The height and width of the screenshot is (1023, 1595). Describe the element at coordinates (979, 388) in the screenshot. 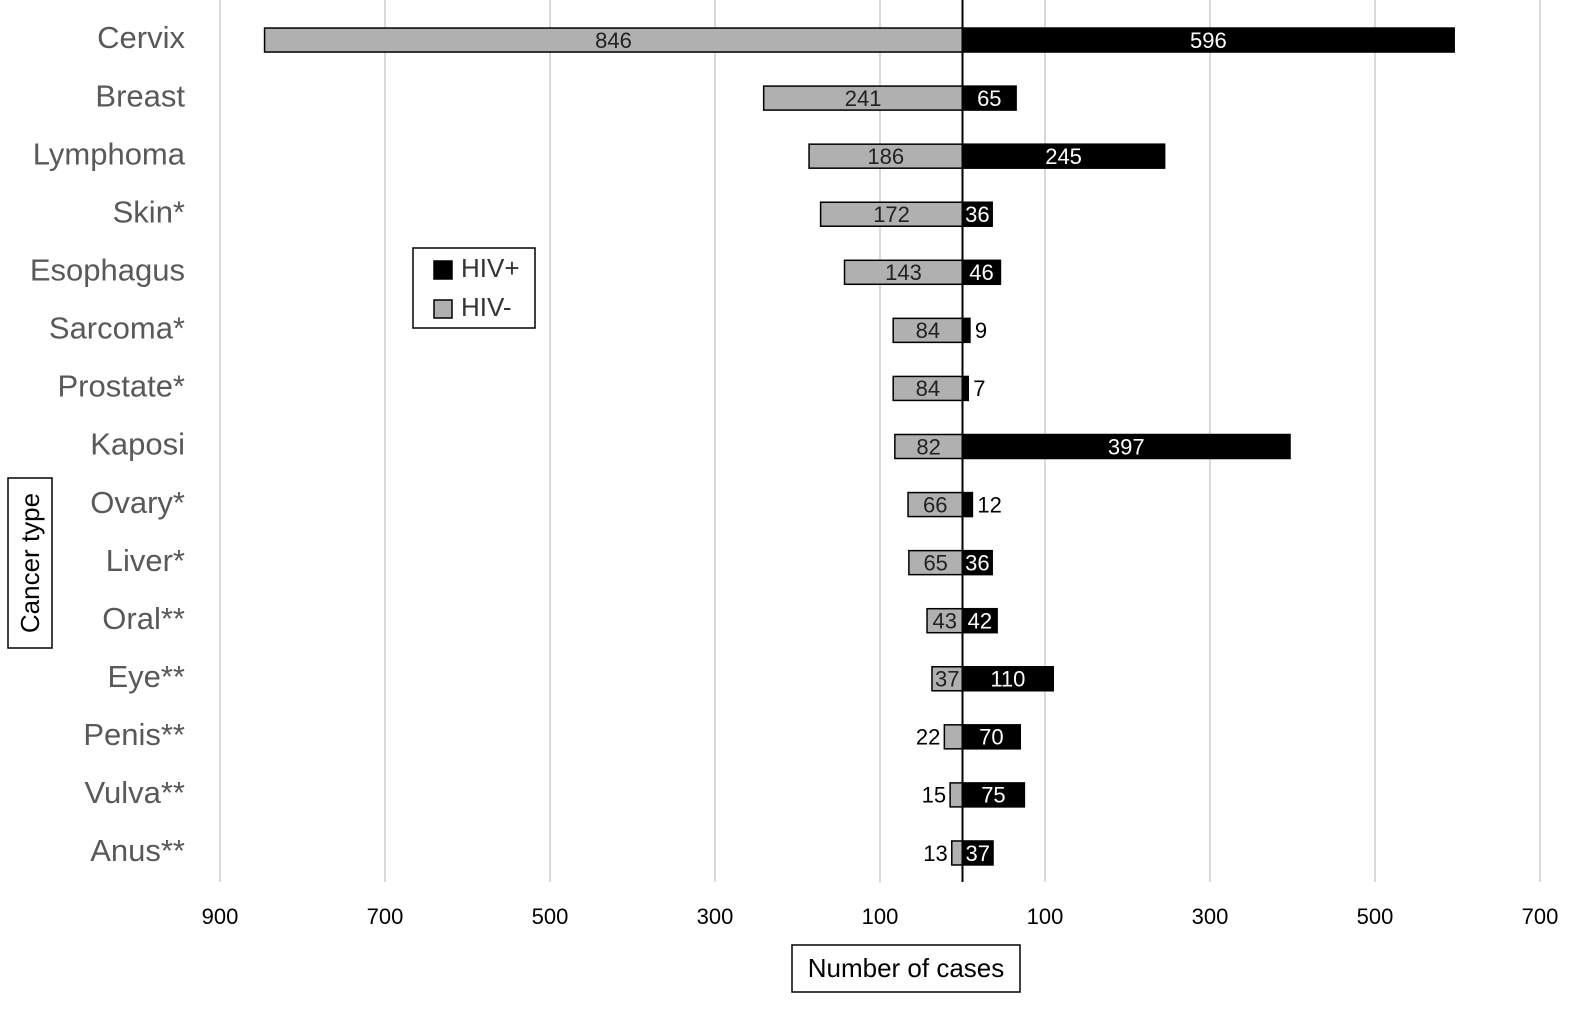

I see `data-label: 7` at that location.